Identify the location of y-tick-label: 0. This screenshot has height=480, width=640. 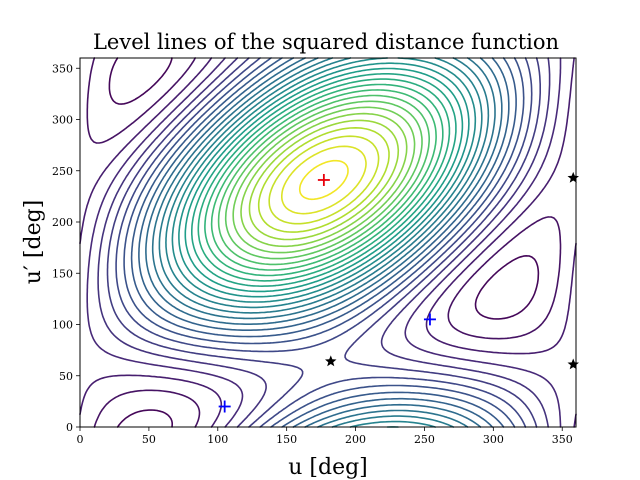
(69, 427).